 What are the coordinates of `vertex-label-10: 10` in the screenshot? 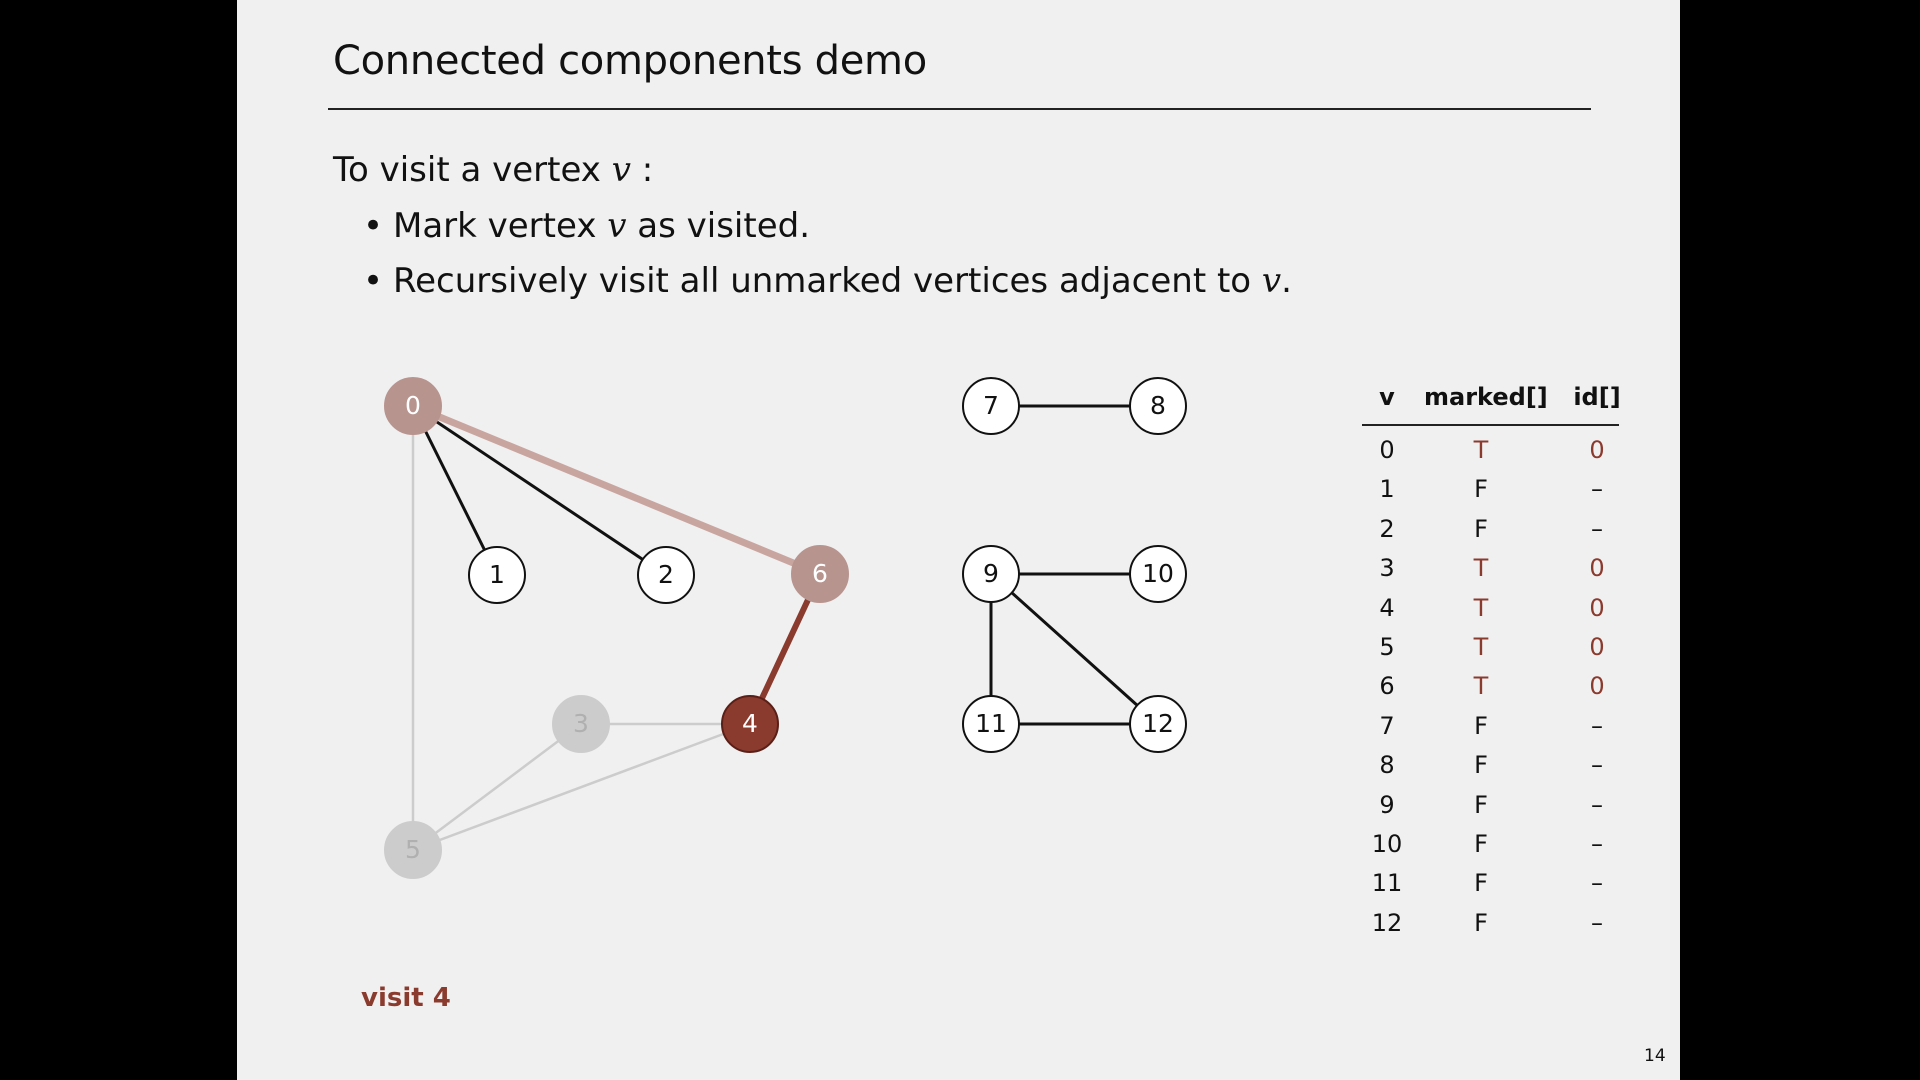 It's located at (1158, 573).